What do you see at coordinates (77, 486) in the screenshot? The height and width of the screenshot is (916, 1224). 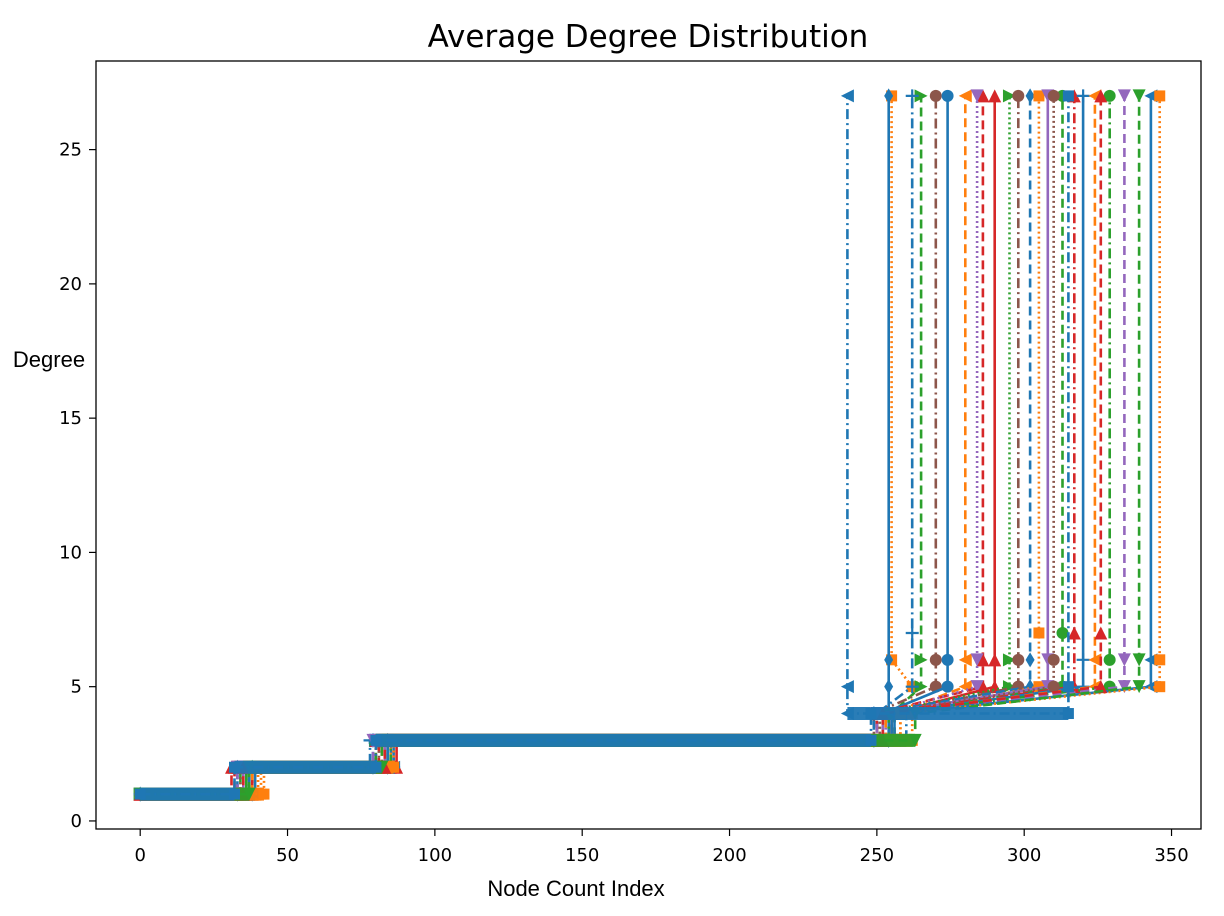 I see `y-axis: 0 5 10 15 20 25` at bounding box center [77, 486].